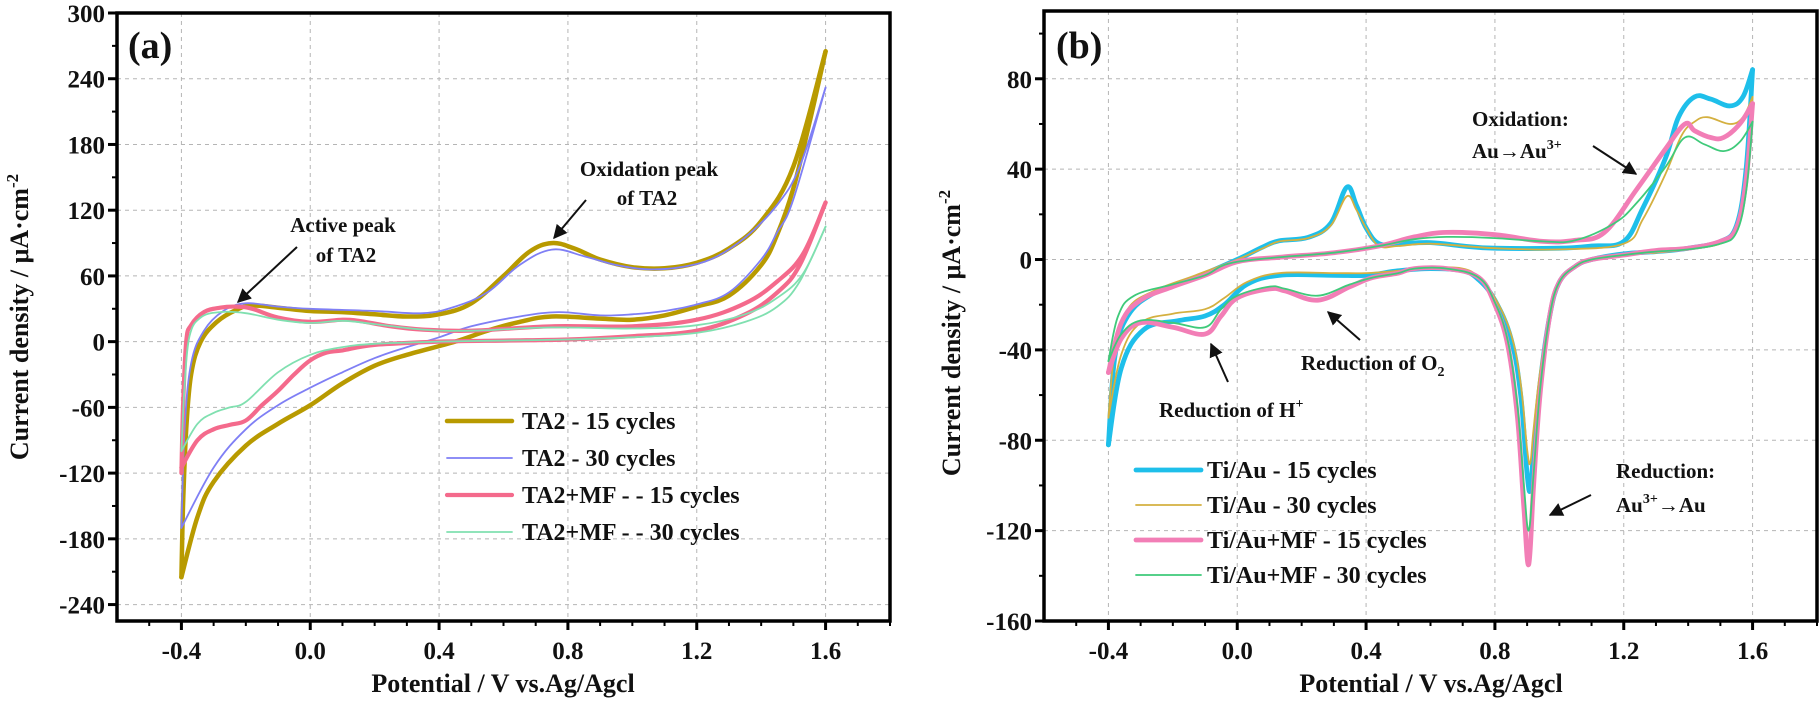 This screenshot has height=703, width=1820. Describe the element at coordinates (1317, 576) in the screenshot. I see `legend-label: Ti/Au+MF - 30 cycles` at that location.